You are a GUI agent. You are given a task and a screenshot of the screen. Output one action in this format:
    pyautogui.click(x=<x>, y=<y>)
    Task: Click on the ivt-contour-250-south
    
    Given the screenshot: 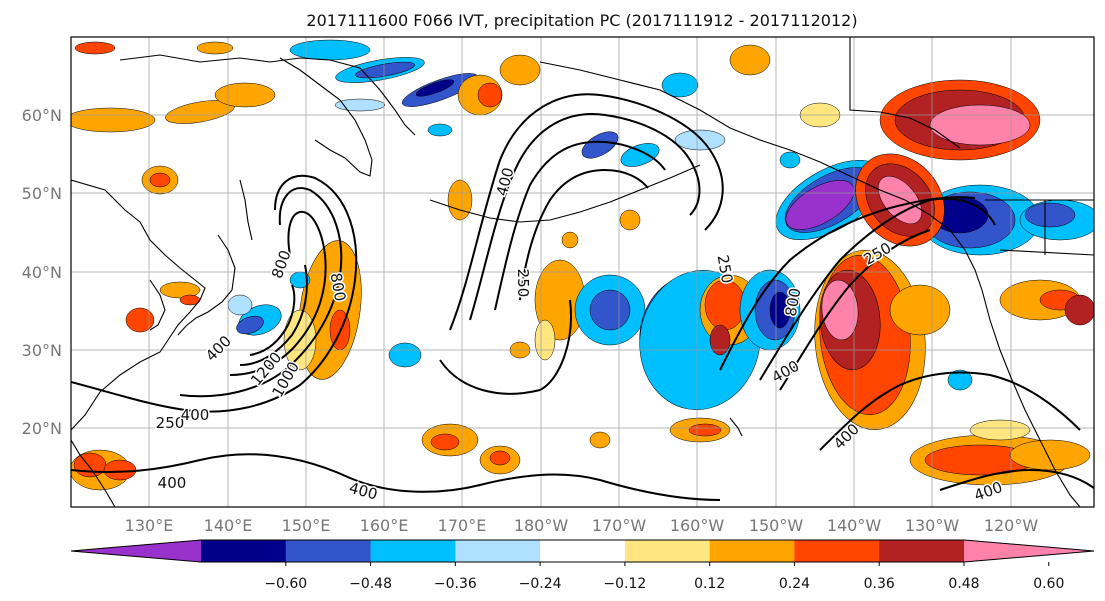 What is the action you would take?
    pyautogui.click(x=396, y=477)
    